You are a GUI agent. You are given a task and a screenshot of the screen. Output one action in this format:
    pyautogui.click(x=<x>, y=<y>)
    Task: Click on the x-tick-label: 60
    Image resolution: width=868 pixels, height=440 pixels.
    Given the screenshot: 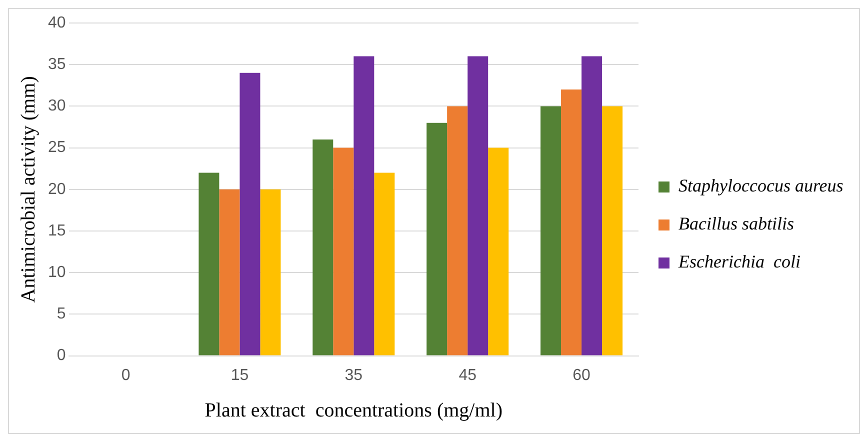 What is the action you would take?
    pyautogui.click(x=581, y=375)
    